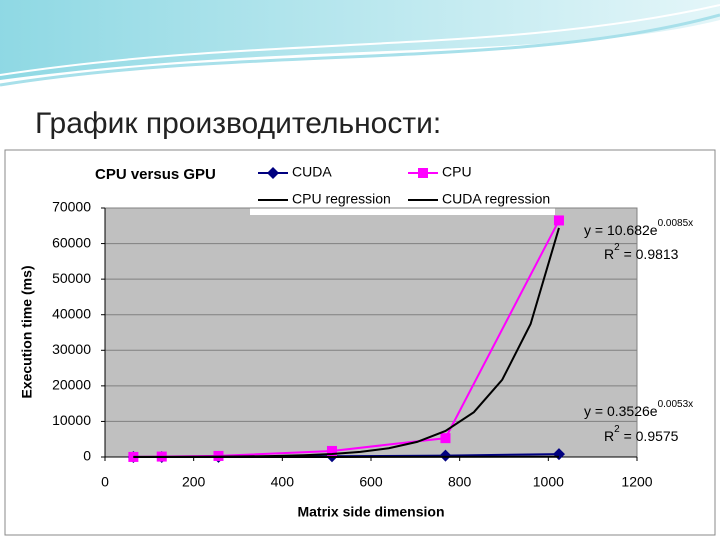 Image resolution: width=720 pixels, height=545 pixels. I want to click on header-wave, so click(360, 40).